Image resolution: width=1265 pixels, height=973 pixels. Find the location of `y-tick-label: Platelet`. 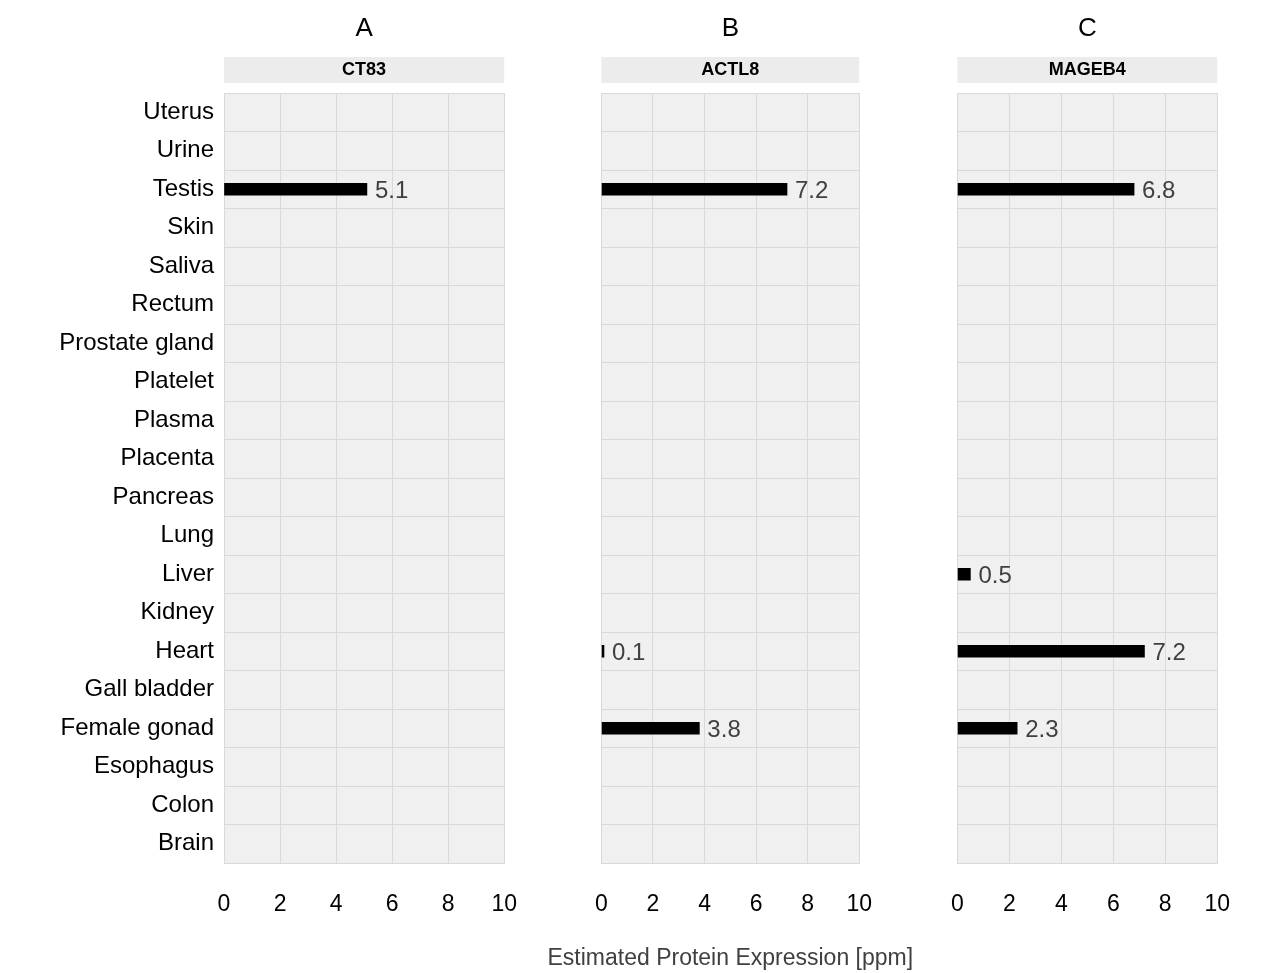

y-tick-label: Platelet is located at coordinates (174, 380).